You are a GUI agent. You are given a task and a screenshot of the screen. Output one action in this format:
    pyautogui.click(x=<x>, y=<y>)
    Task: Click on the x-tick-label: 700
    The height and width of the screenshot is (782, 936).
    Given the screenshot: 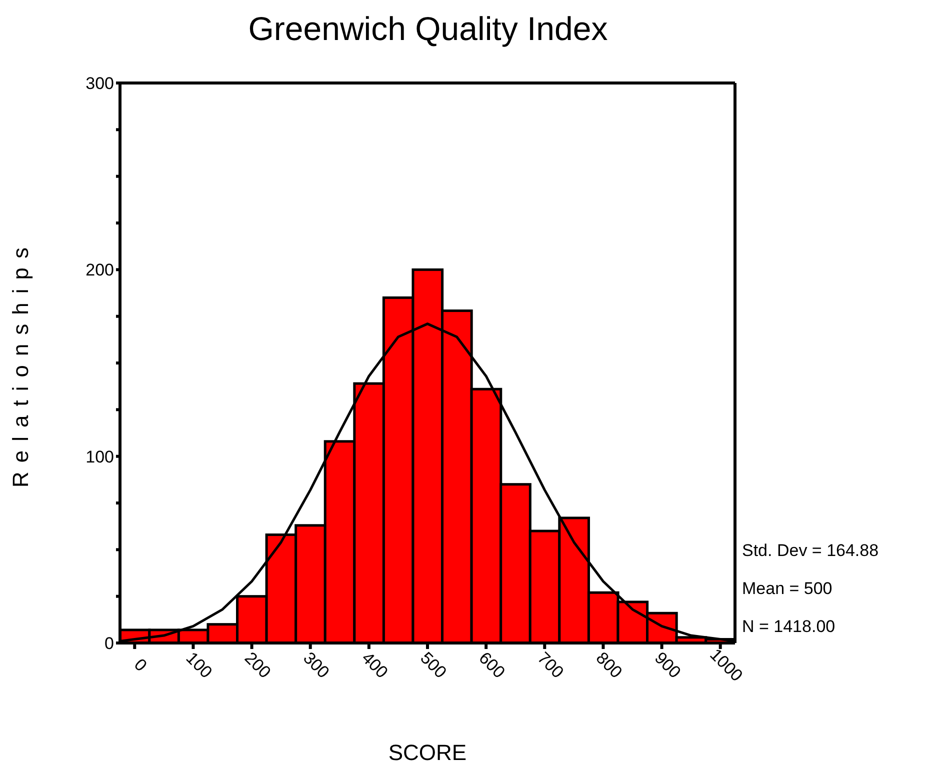 What is the action you would take?
    pyautogui.click(x=551, y=665)
    